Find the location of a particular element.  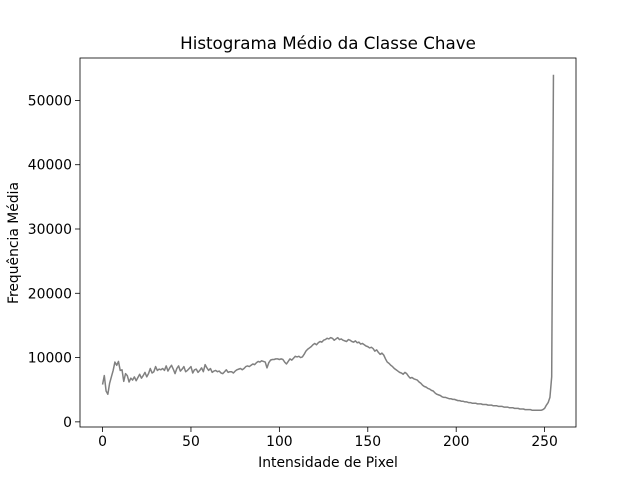

x-tick-label: 0 is located at coordinates (102, 442).